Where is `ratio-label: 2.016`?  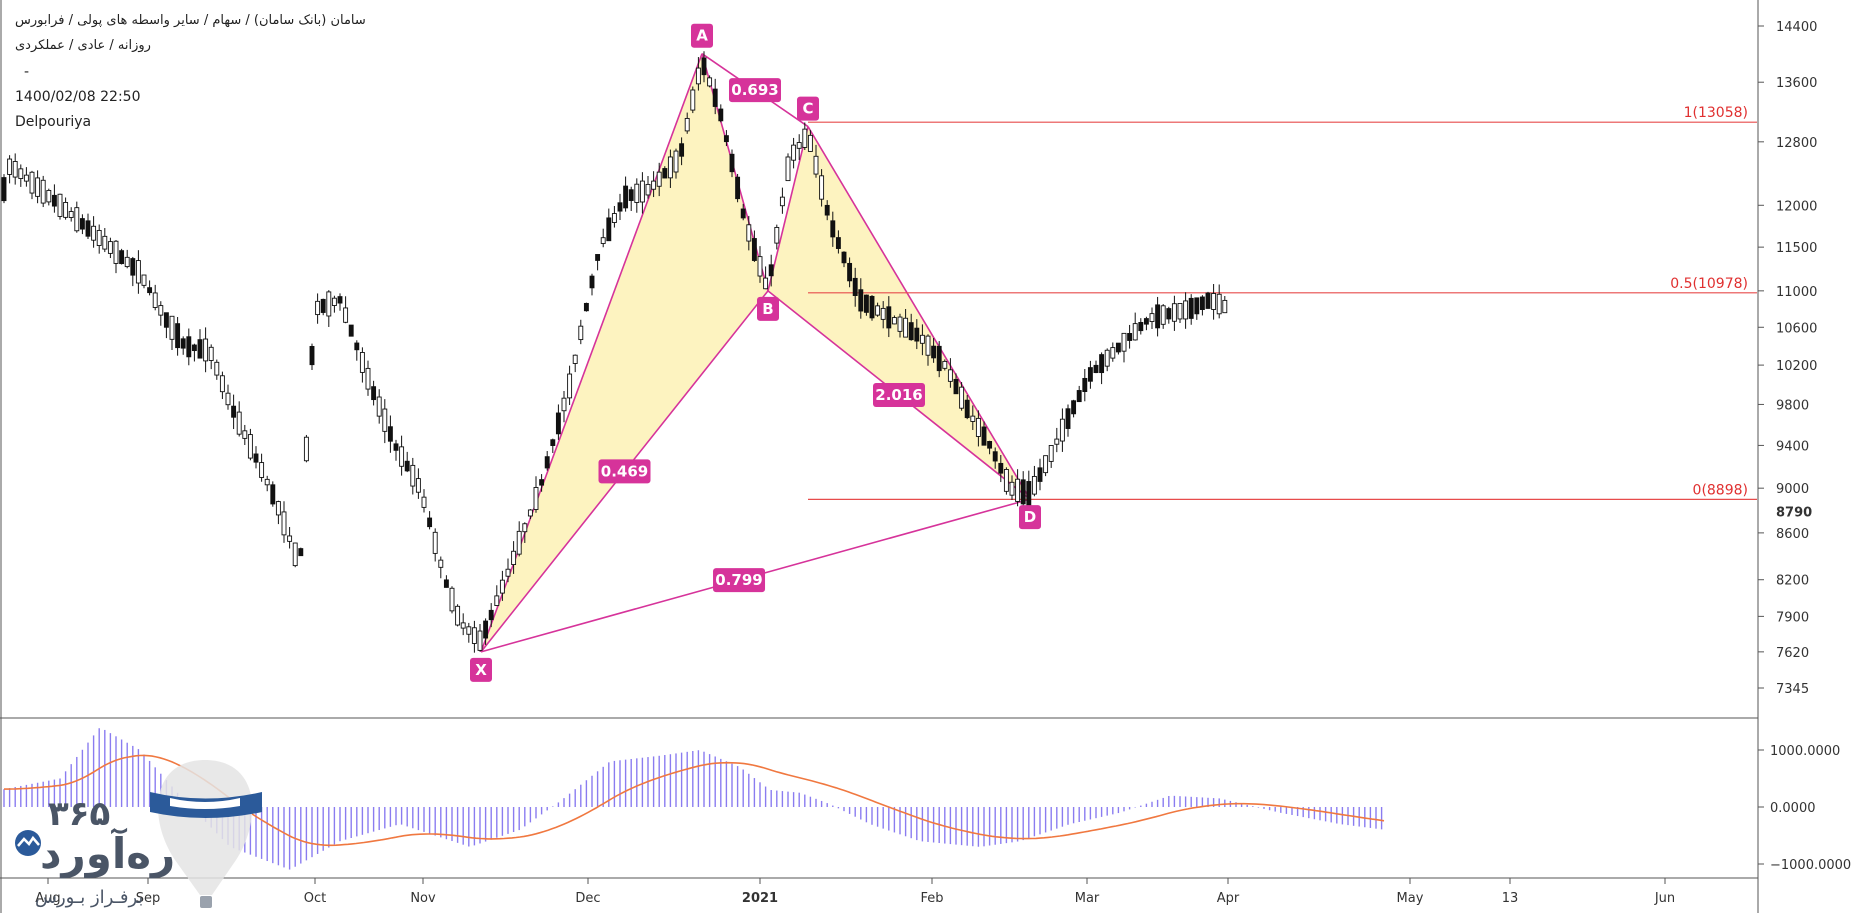
ratio-label: 2.016 is located at coordinates (898, 395).